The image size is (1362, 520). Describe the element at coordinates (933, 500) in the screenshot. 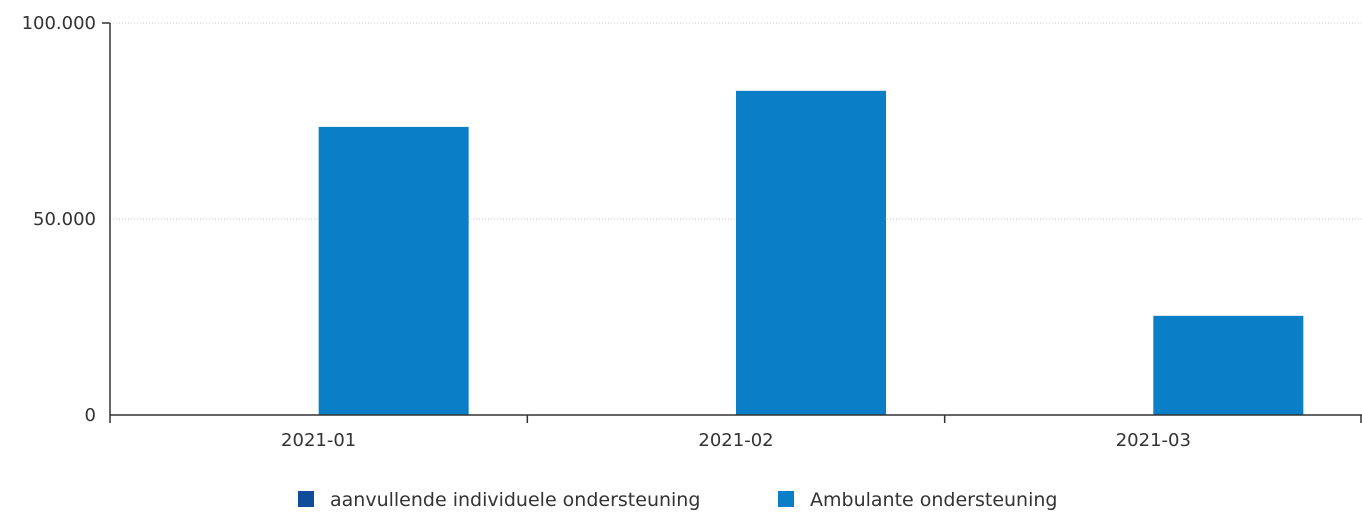

I see `legend-label: Ambulante ondersteuning` at that location.